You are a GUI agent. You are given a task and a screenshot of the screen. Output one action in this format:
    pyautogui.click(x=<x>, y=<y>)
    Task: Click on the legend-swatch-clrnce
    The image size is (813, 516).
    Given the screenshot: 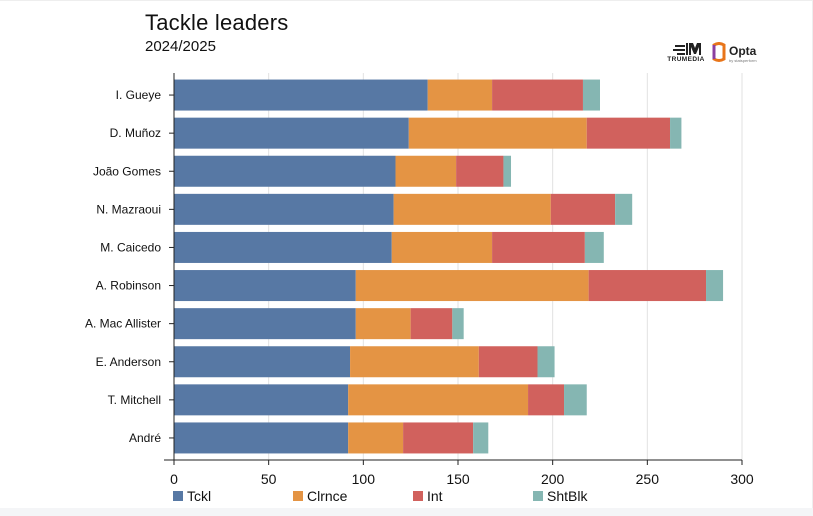 What is the action you would take?
    pyautogui.click(x=298, y=496)
    